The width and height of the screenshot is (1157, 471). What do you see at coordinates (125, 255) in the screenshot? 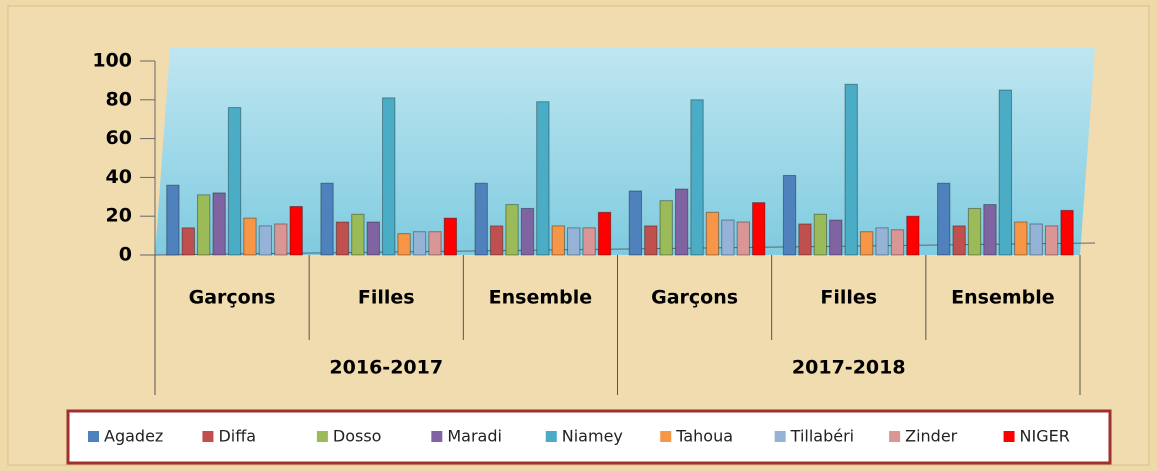
I see `y-tick-label: 0` at bounding box center [125, 255].